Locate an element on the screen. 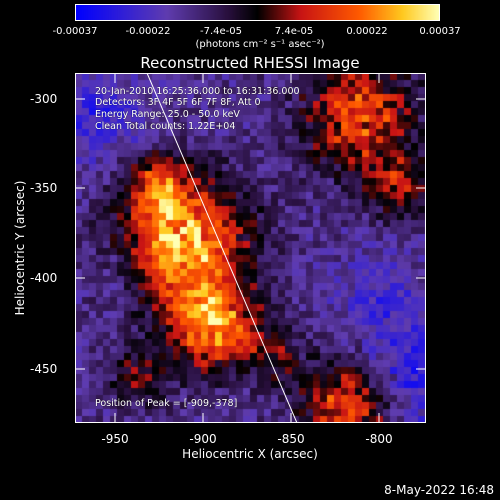 Image resolution: width=500 pixels, height=500 pixels. colorbar is located at coordinates (257, 12).